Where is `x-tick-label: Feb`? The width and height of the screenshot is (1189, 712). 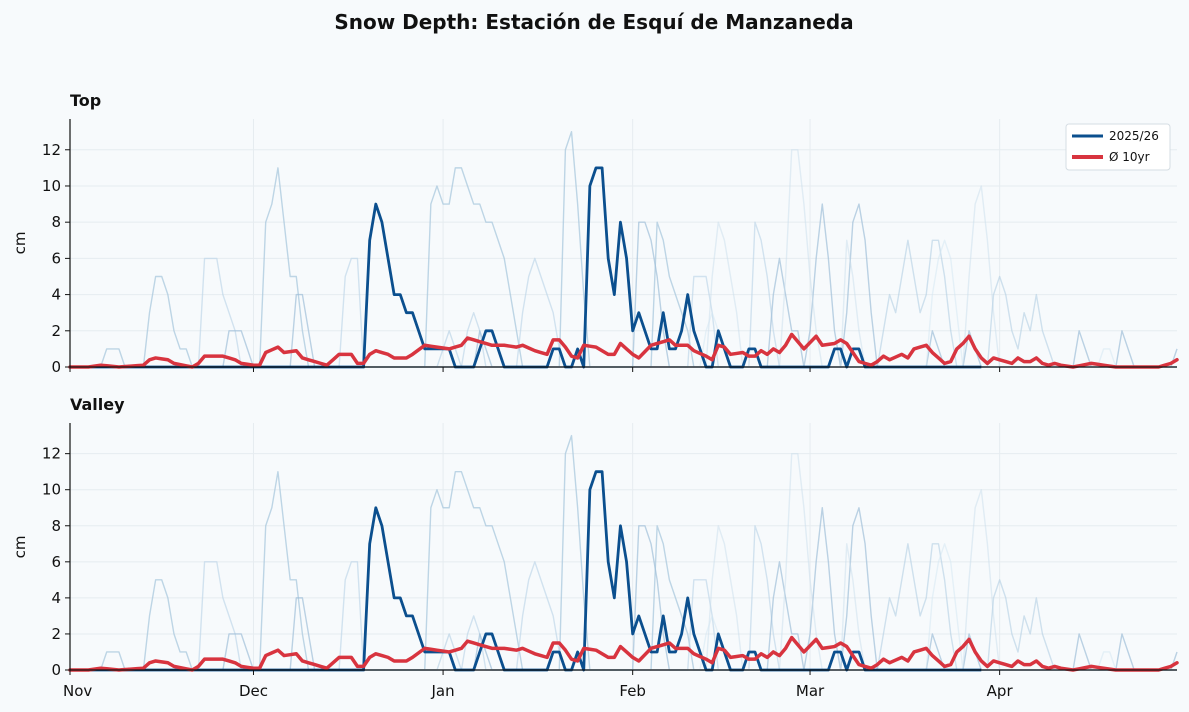
x-tick-label: Feb is located at coordinates (632, 691).